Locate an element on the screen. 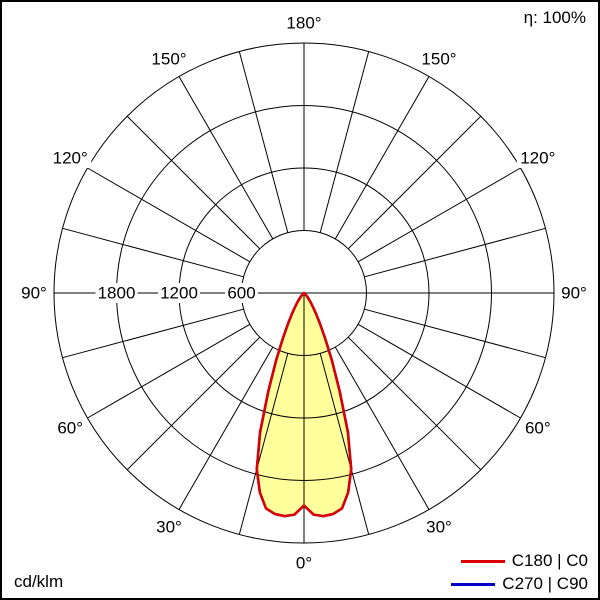 The width and height of the screenshot is (600, 600). legend-line-c0-icon is located at coordinates (482, 561).